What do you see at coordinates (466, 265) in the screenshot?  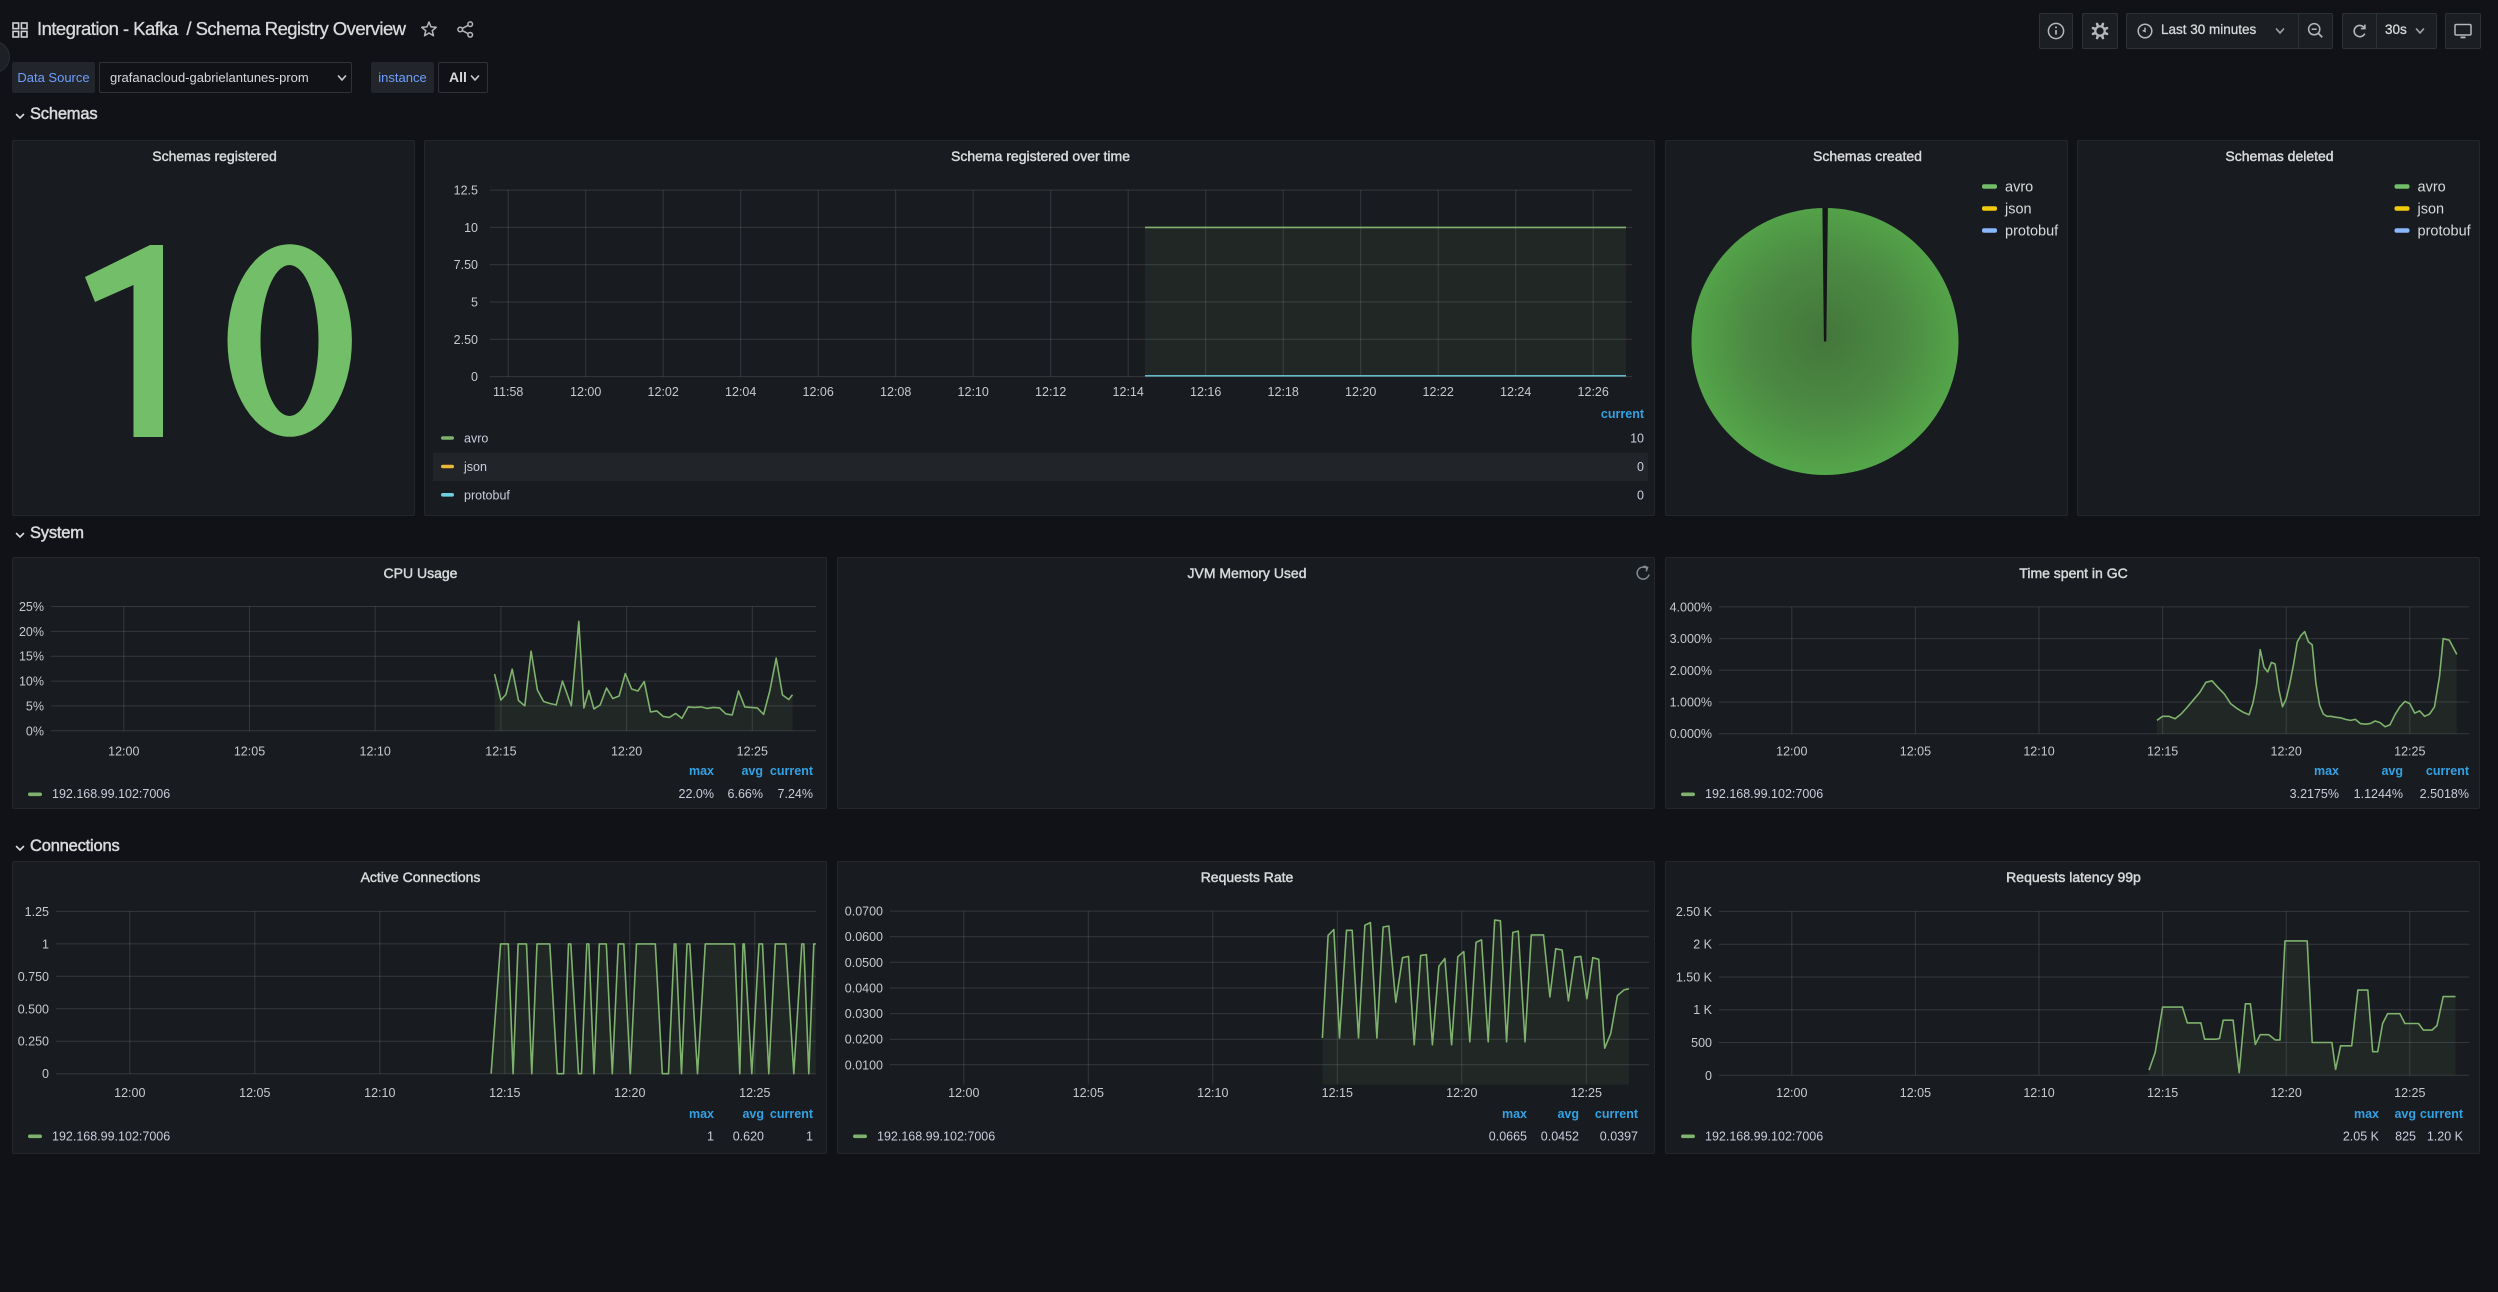 I see `svg-text: 7.50` at bounding box center [466, 265].